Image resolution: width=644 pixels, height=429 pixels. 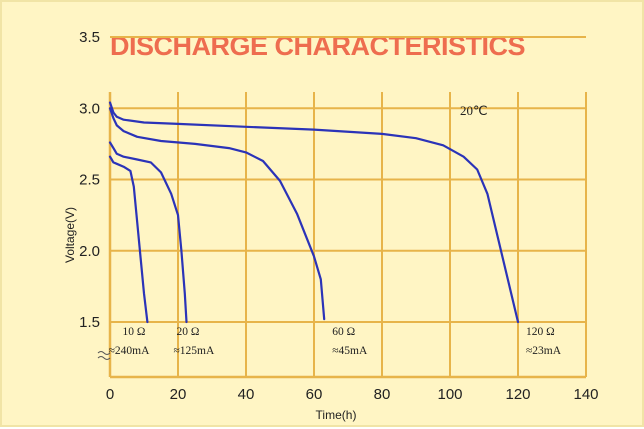 What do you see at coordinates (178, 394) in the screenshot?
I see `x-tick-label: 20` at bounding box center [178, 394].